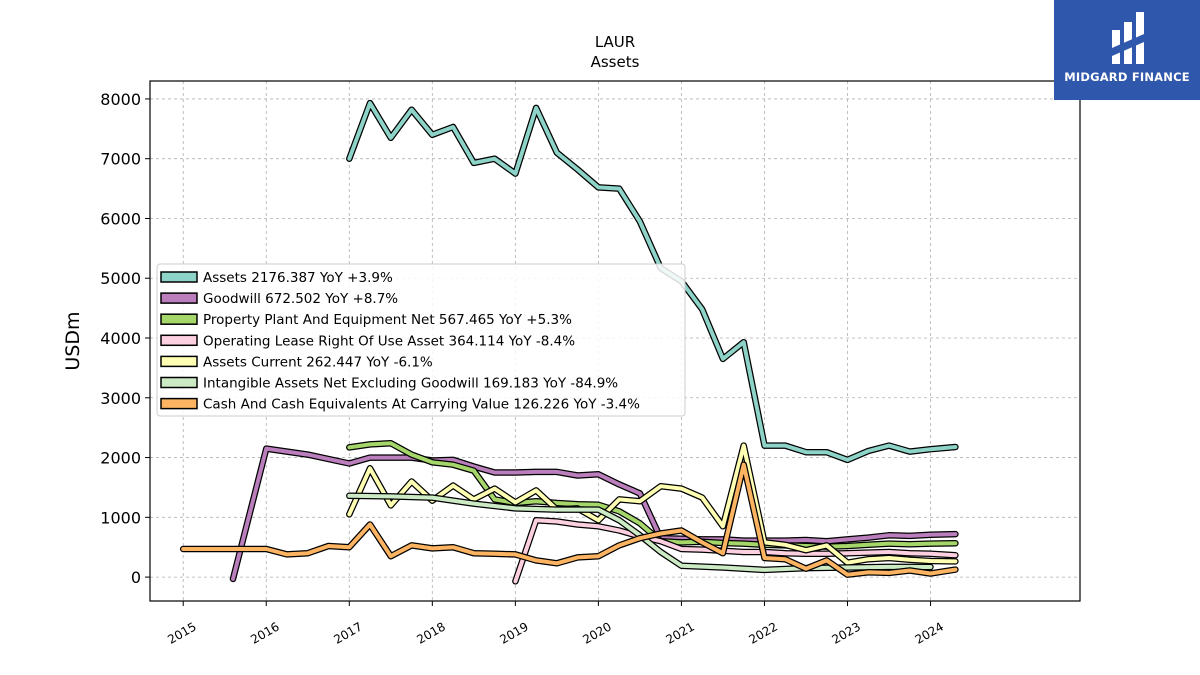 This screenshot has height=675, width=1200. Describe the element at coordinates (298, 278) in the screenshot. I see `legend-entry-0: Assets 2176.387 YoY +3.9%` at that location.